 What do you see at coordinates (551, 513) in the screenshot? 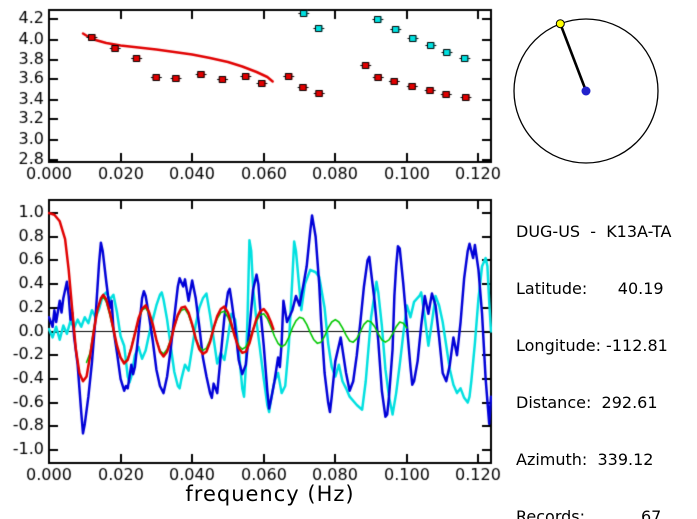
I see `records-label: Records:` at bounding box center [551, 513].